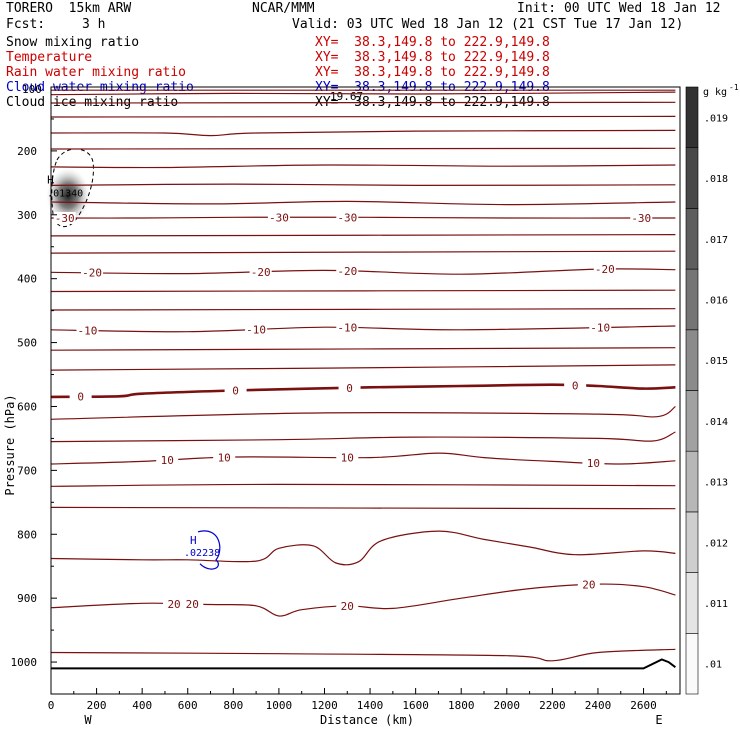  I want to click on x-axis-label: Distance (km), so click(367, 720).